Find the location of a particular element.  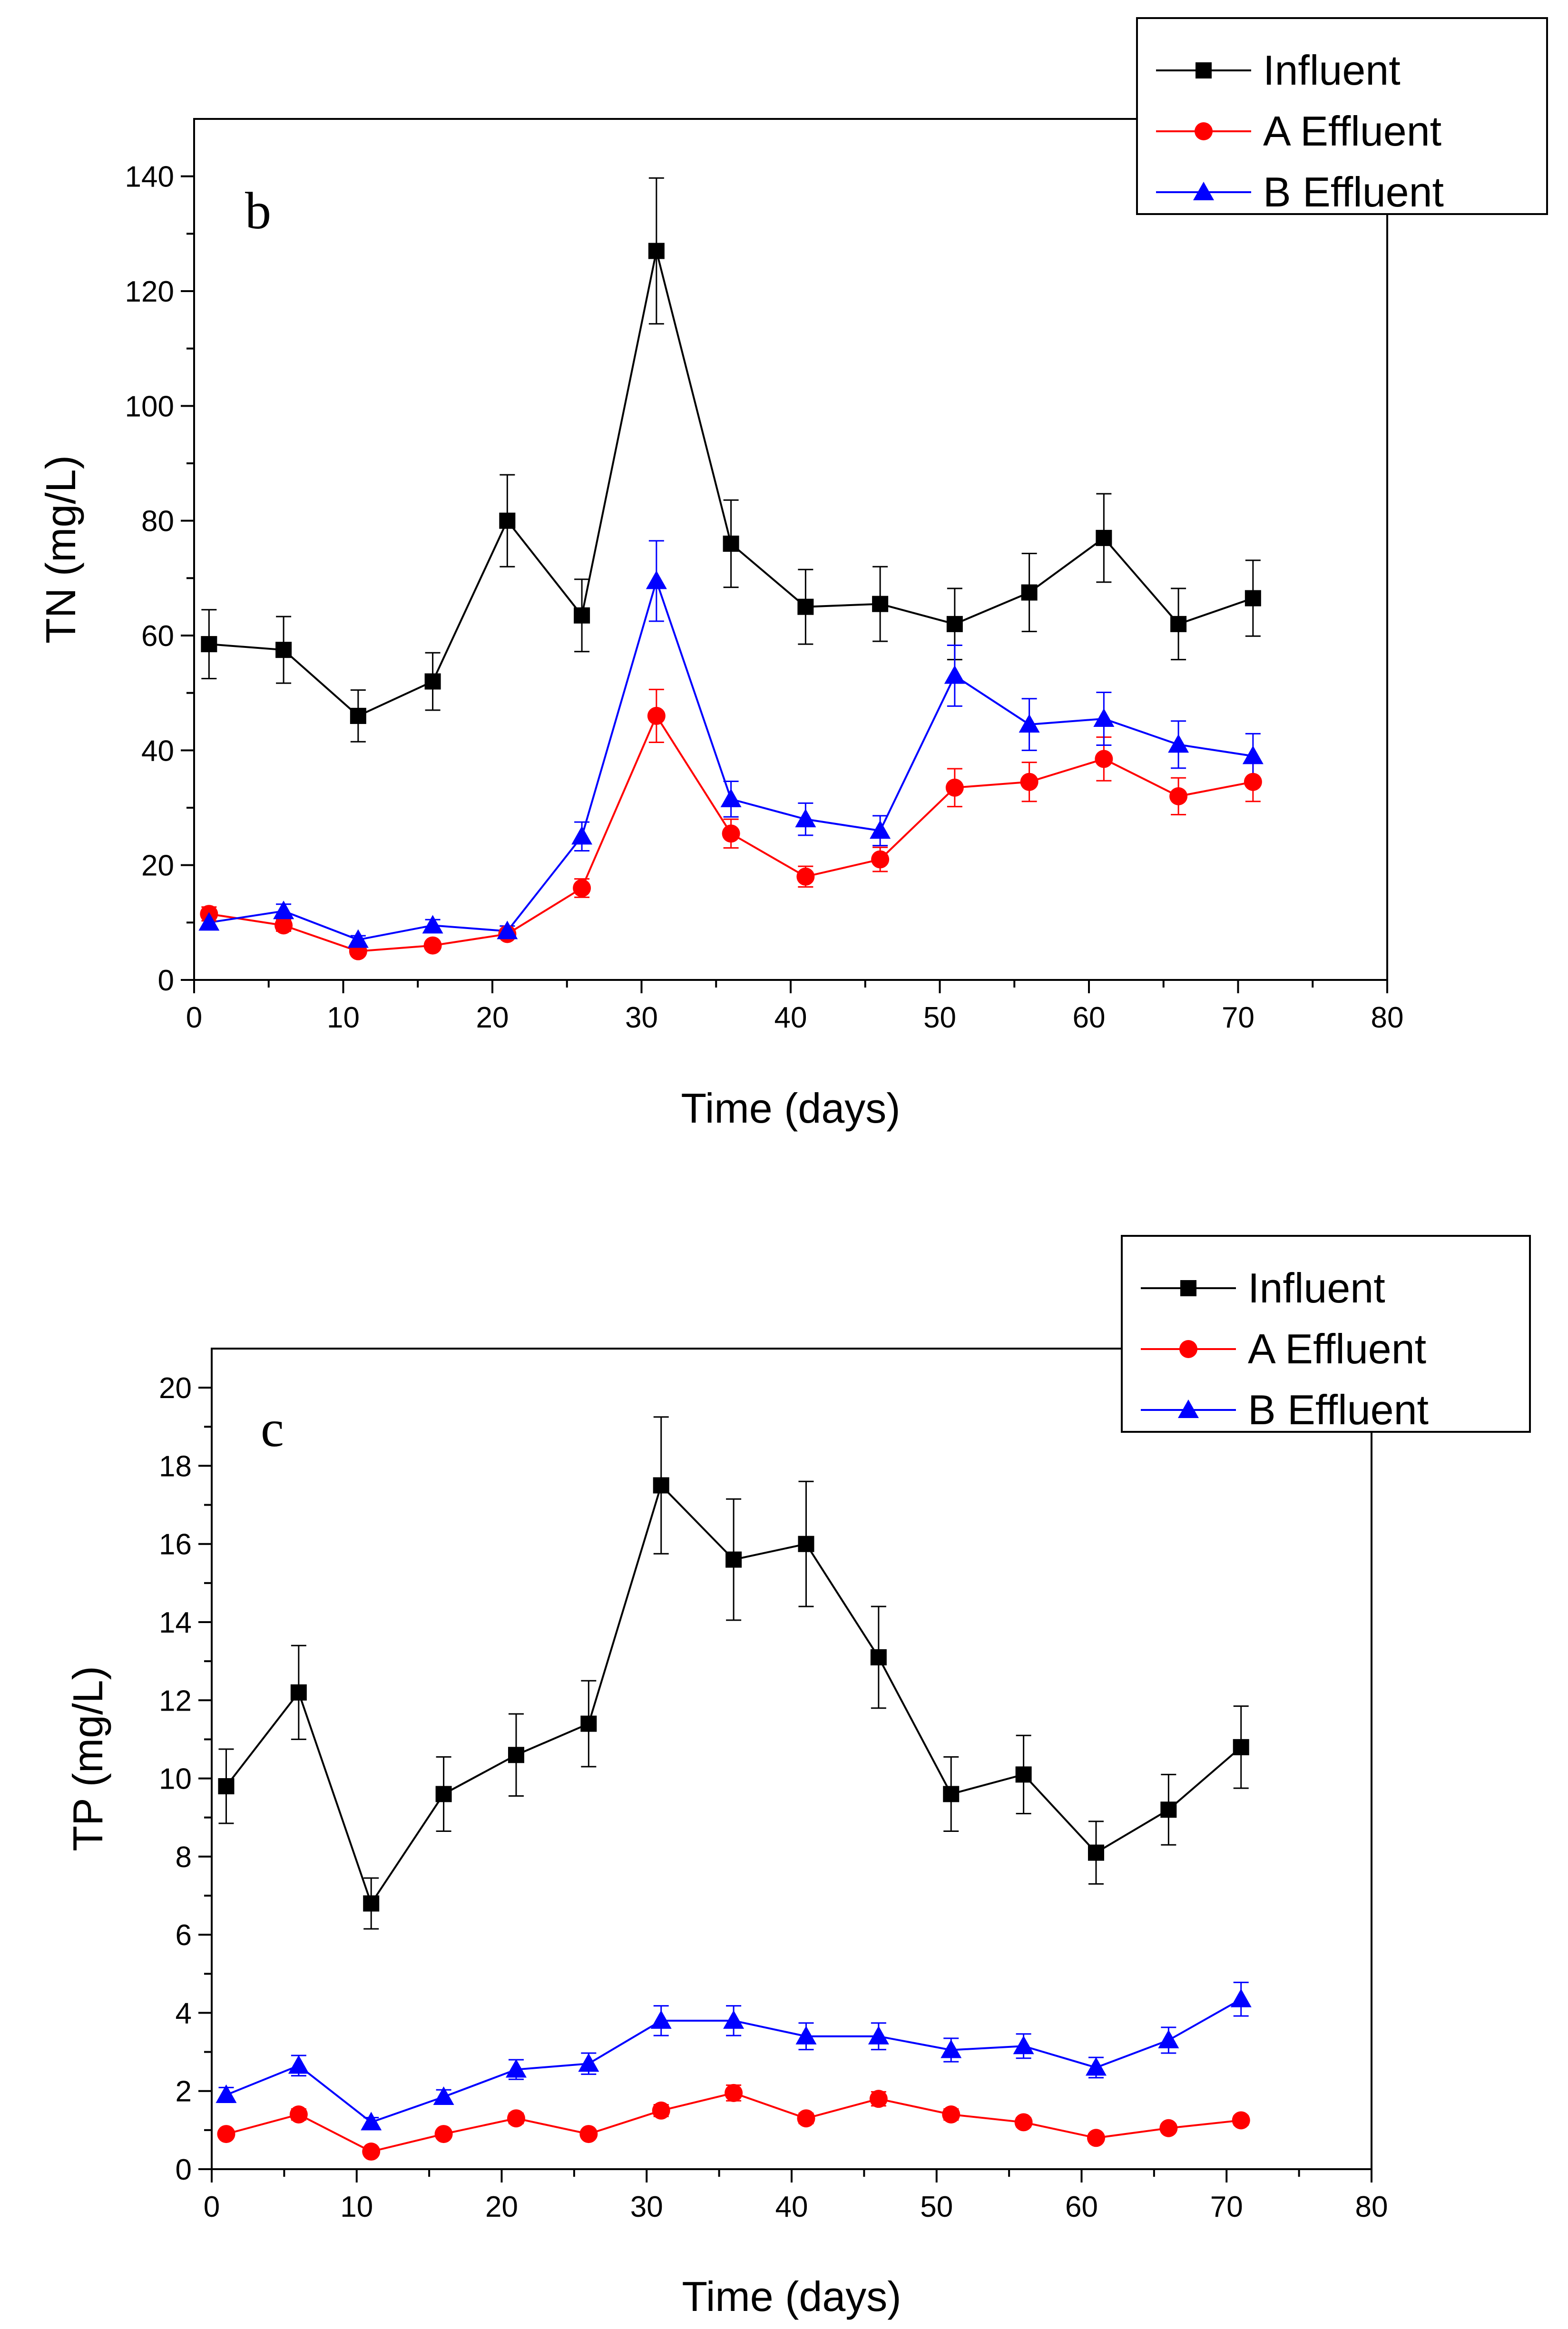

y-tick-label: 80 is located at coordinates (157, 521).